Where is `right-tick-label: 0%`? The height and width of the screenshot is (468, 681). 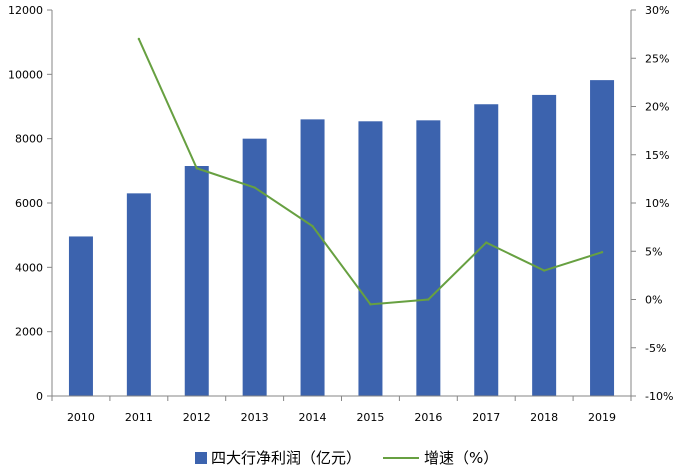
right-tick-label: 0% is located at coordinates (653, 300).